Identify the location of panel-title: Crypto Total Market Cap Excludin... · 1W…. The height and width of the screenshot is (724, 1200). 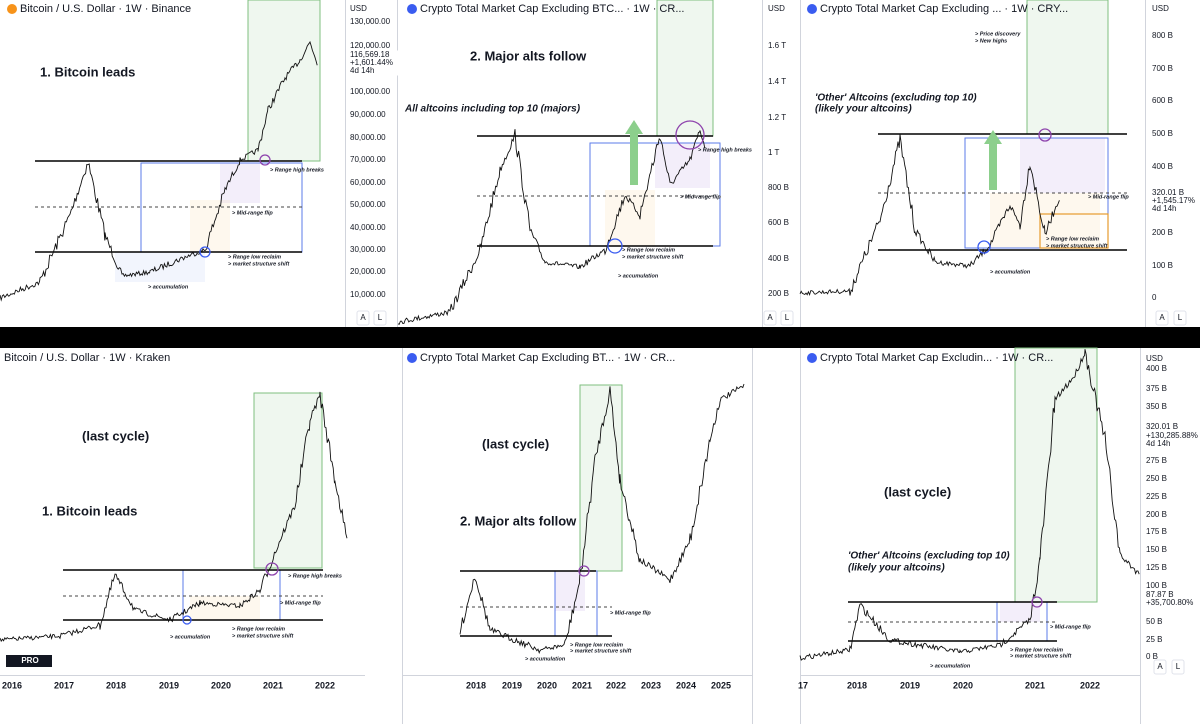
(936, 358).